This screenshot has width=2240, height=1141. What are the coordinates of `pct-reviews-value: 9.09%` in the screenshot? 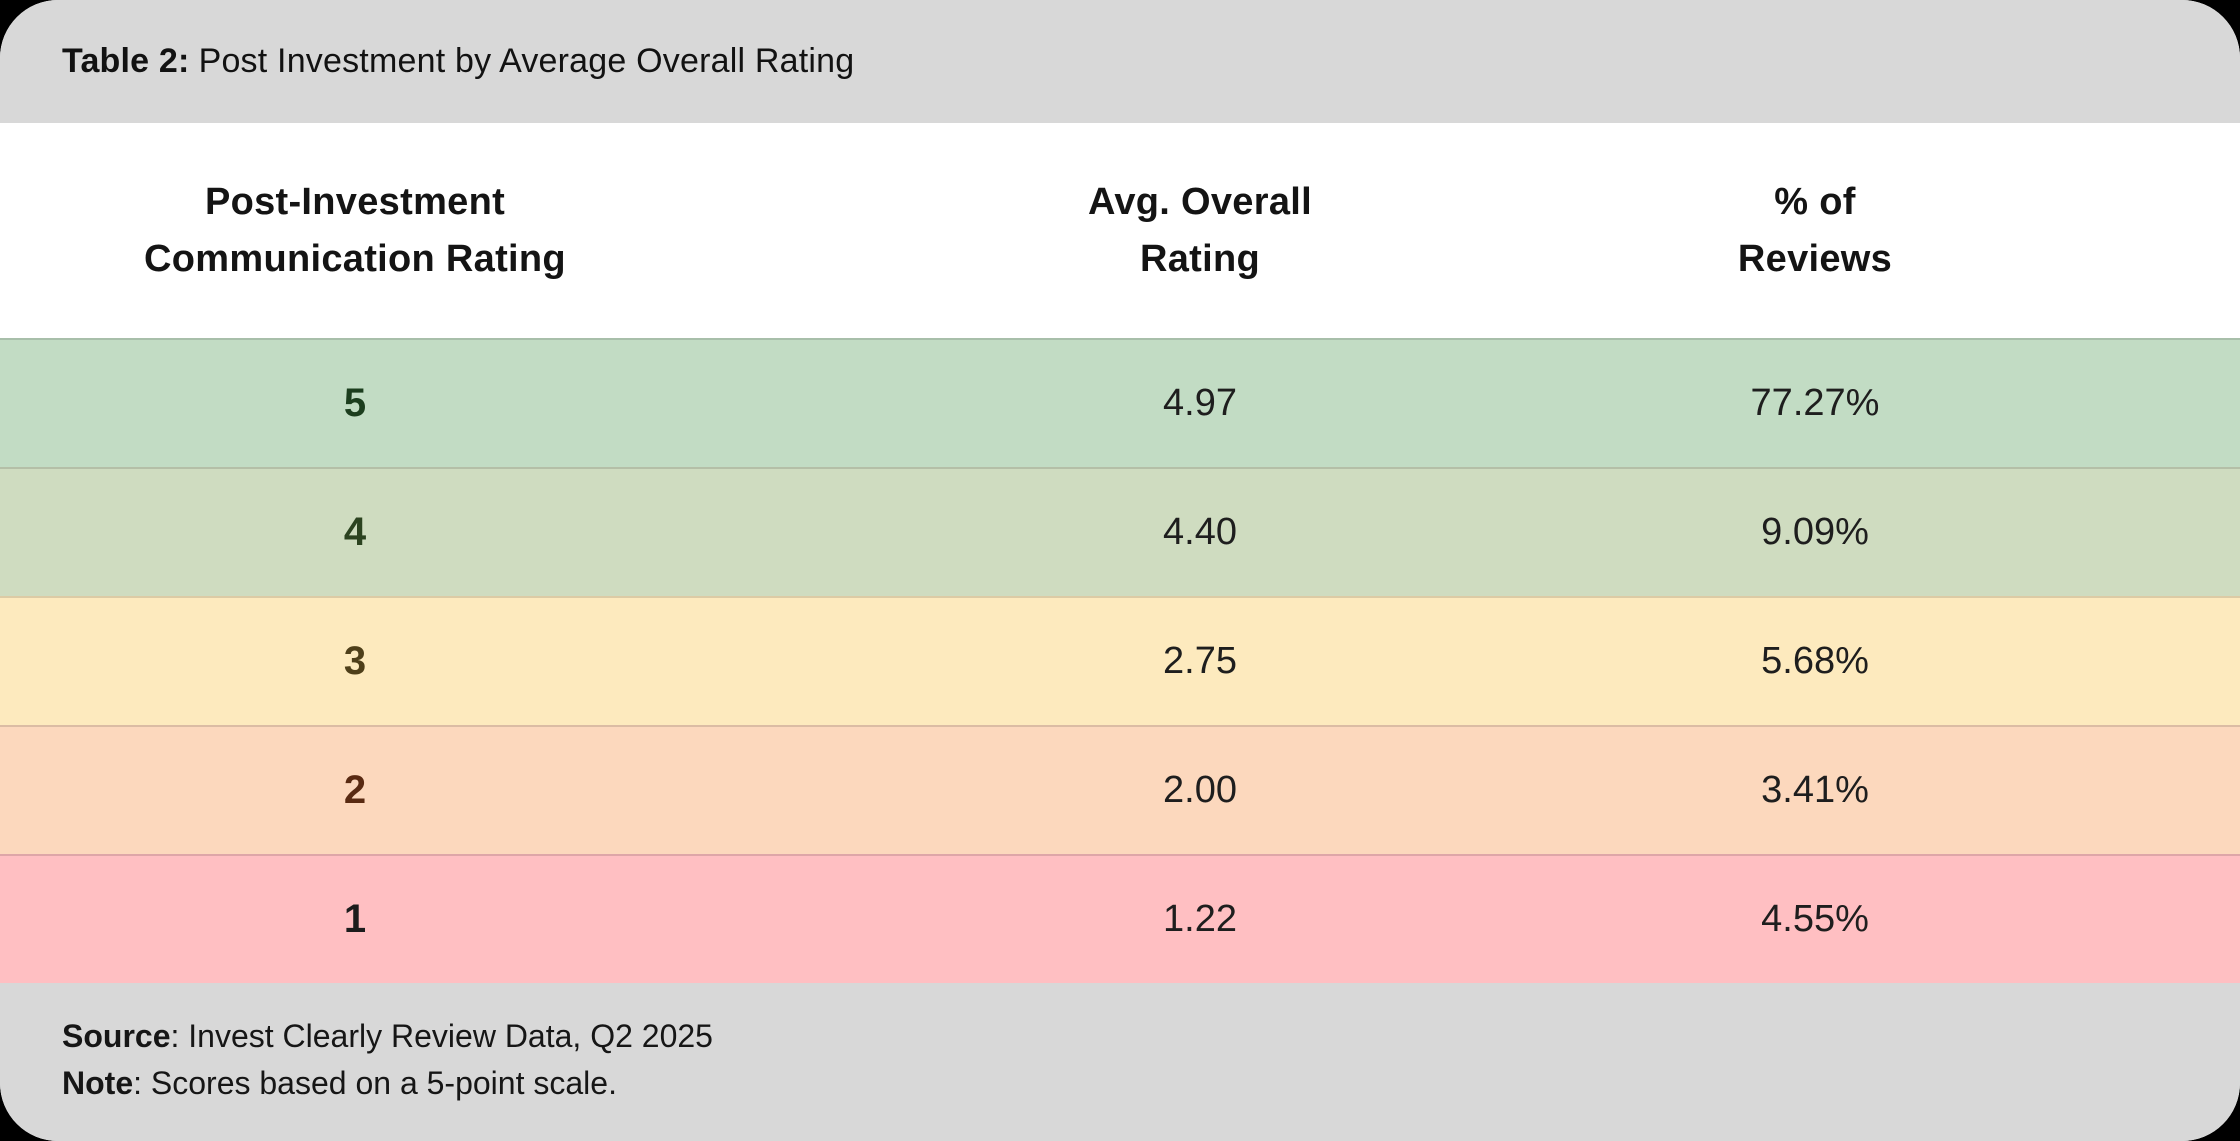 It's located at (1815, 532).